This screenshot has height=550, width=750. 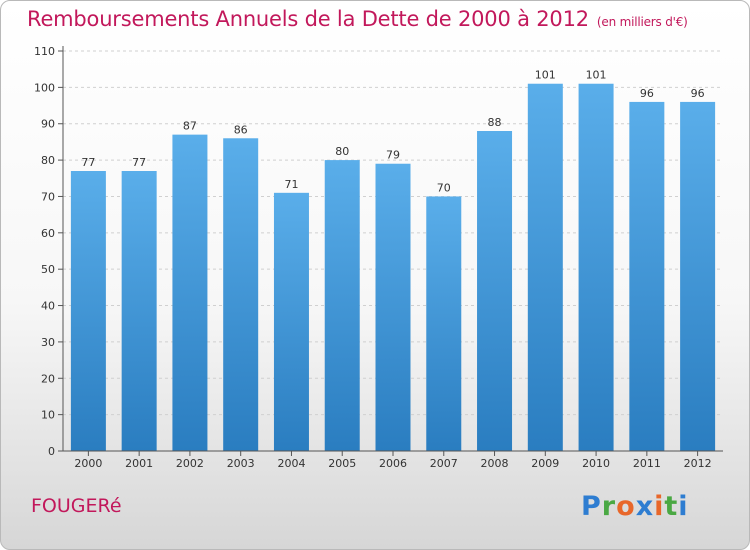 I want to click on x-tick-label: 2004, so click(x=291, y=463).